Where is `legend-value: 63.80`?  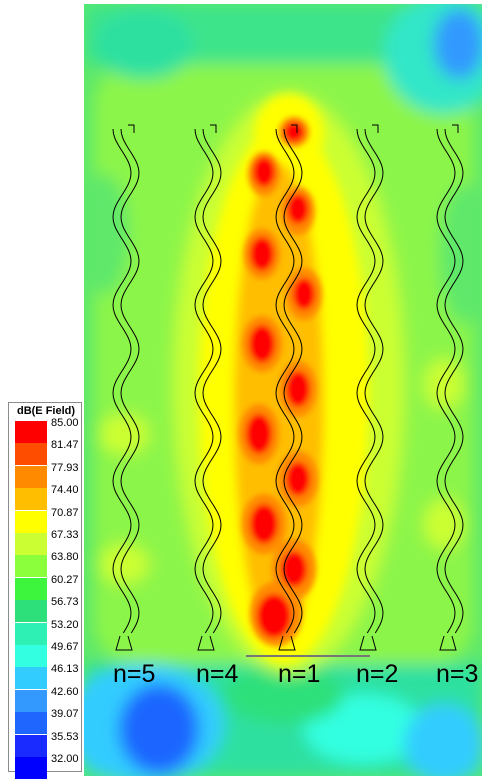
legend-value: 63.80 is located at coordinates (65, 557).